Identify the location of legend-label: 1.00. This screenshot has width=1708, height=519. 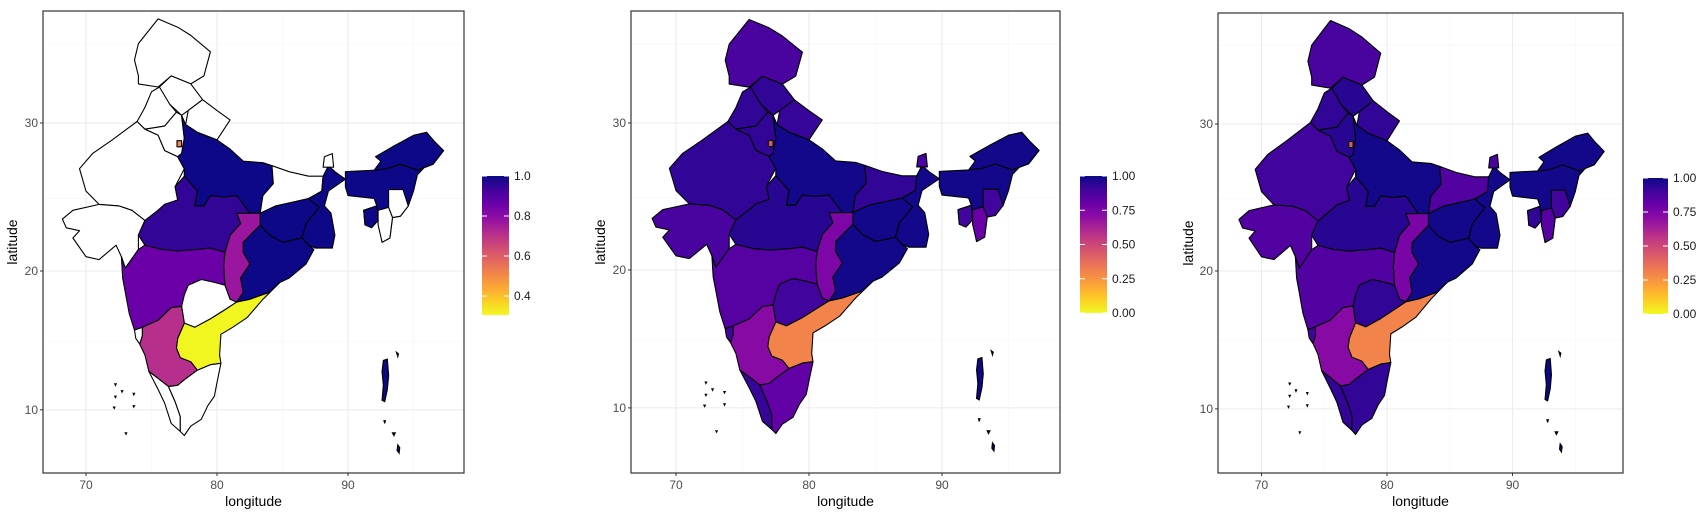
(1685, 178).